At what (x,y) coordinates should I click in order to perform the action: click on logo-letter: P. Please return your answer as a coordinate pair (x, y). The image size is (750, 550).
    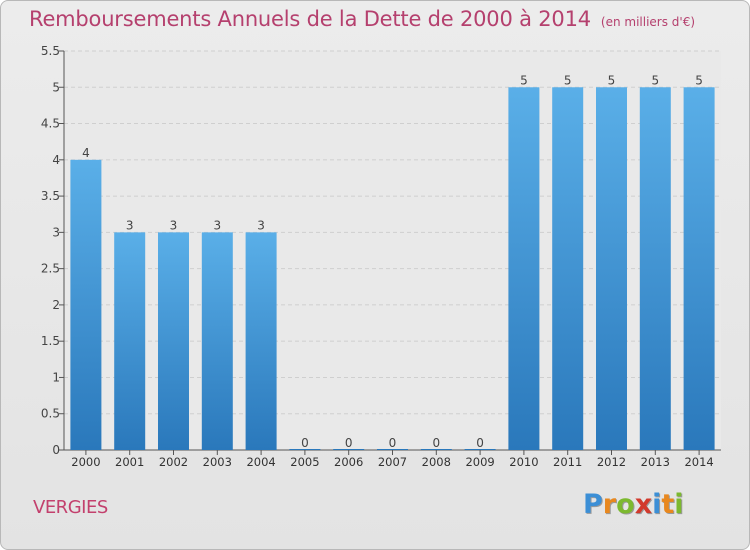
    Looking at the image, I should click on (593, 504).